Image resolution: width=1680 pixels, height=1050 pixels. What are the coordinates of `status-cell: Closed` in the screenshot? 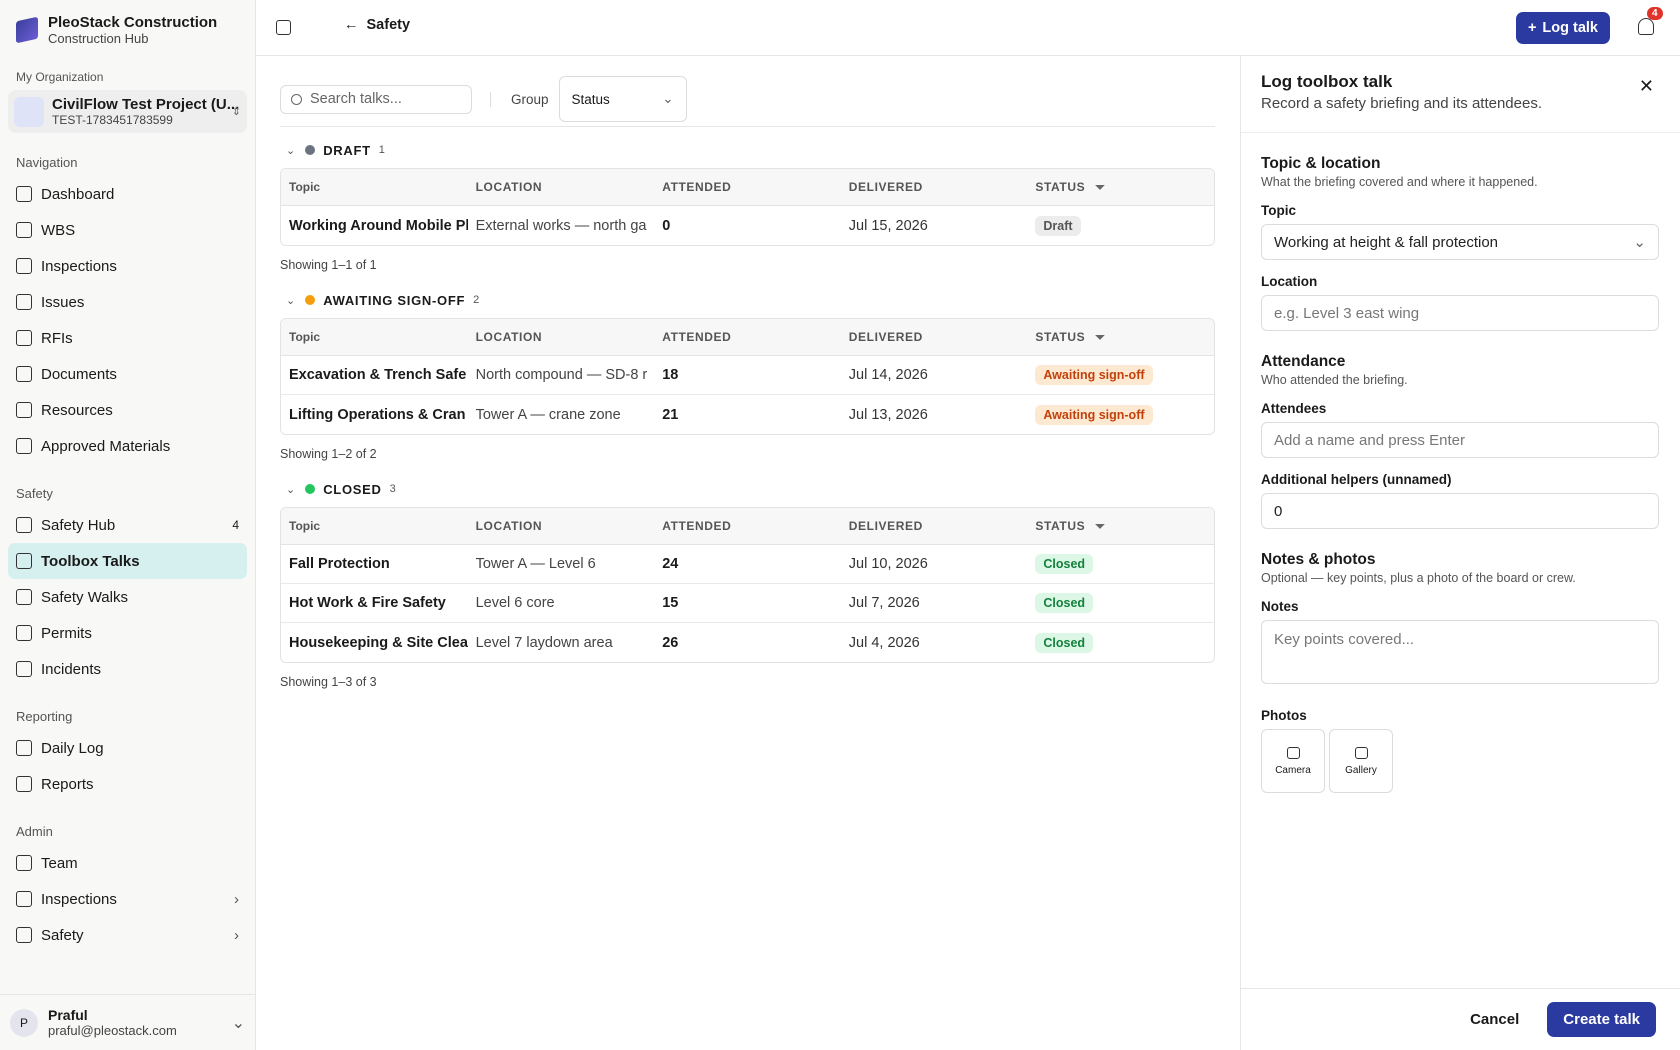 It's located at (1120, 642).